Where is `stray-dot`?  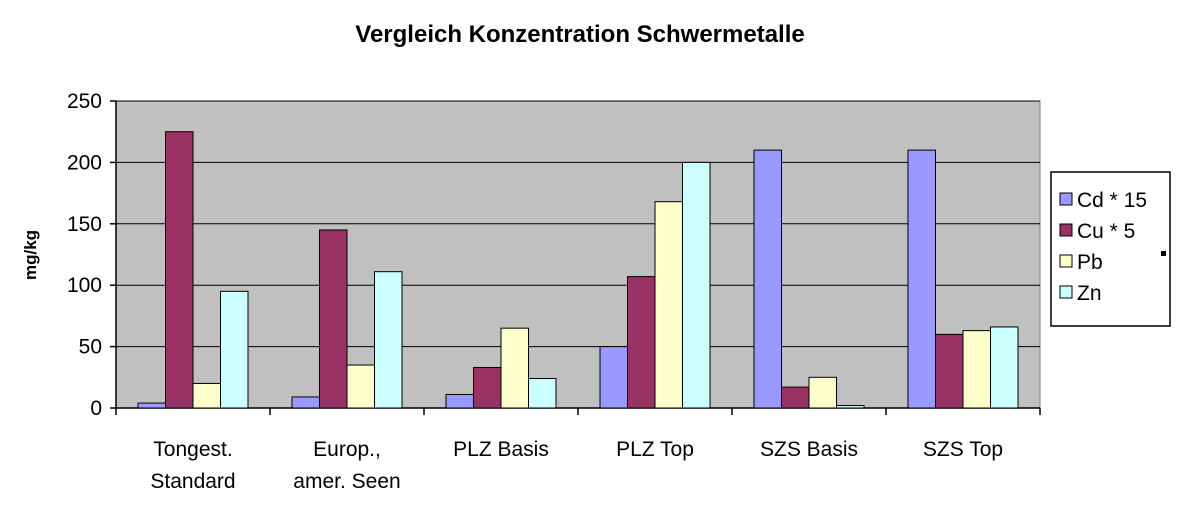
stray-dot is located at coordinates (1163, 253).